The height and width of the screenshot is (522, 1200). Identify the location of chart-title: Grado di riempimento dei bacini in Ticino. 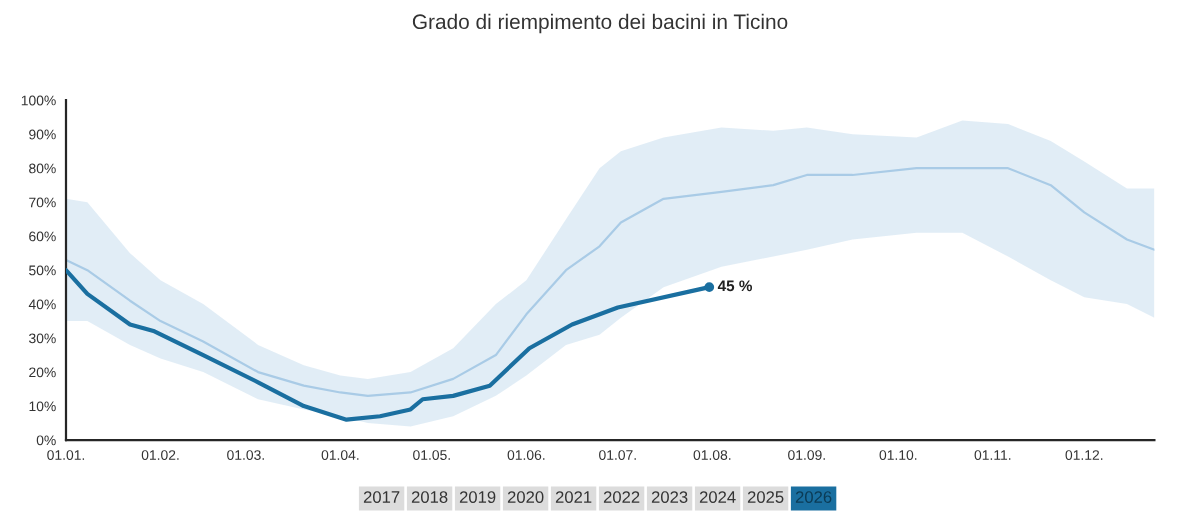
(600, 23).